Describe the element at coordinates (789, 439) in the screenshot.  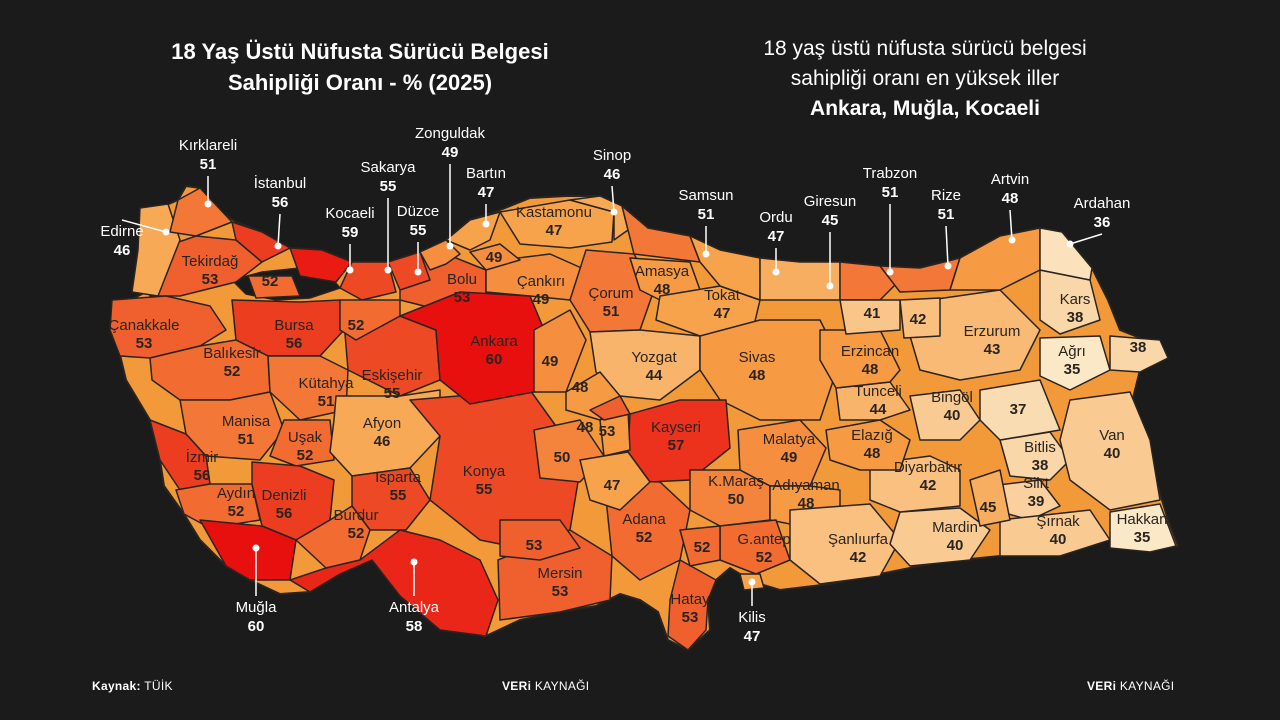
I see `label-malatya-name: Malatya` at that location.